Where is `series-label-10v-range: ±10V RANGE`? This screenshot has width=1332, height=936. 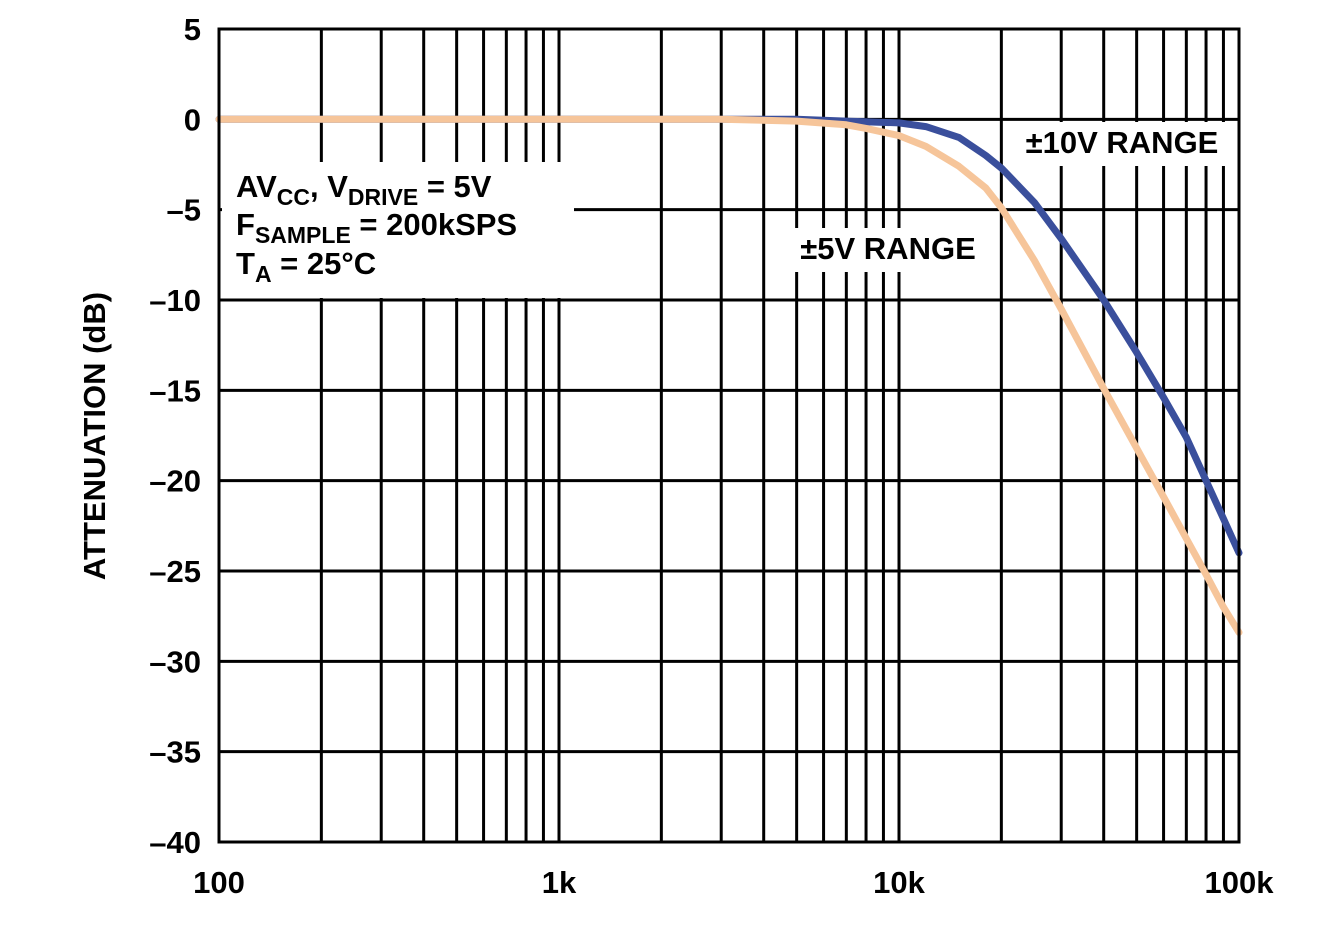 series-label-10v-range: ±10V RANGE is located at coordinates (1122, 142).